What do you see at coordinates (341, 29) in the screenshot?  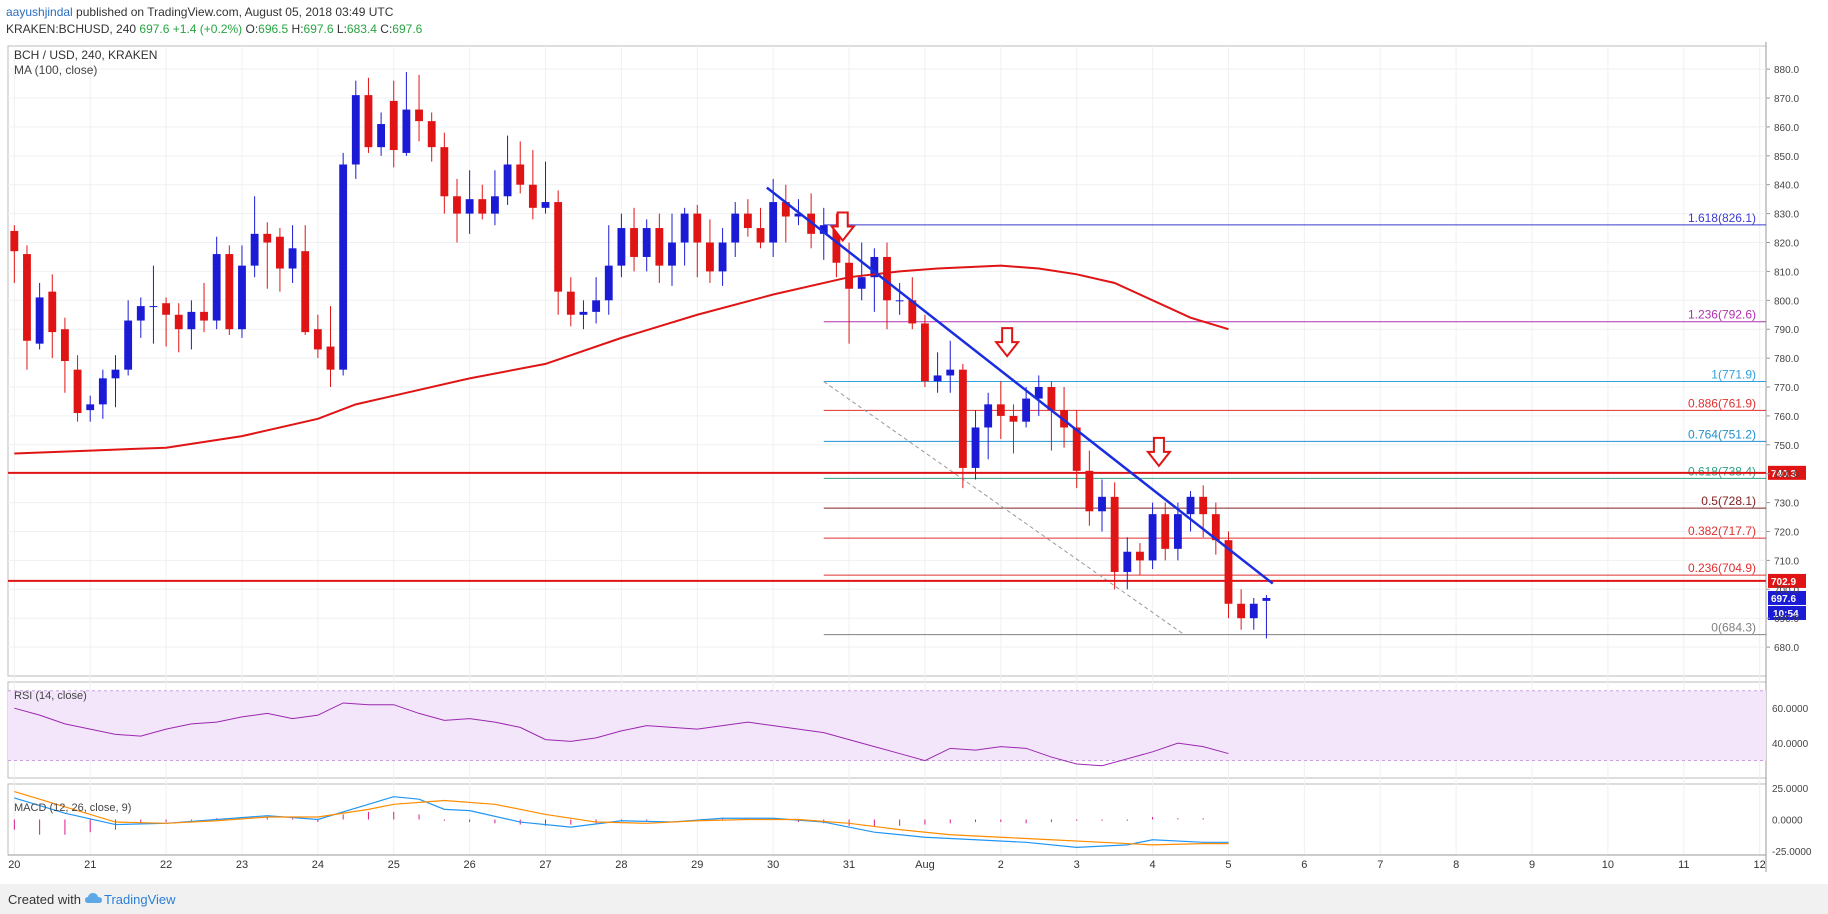 I see `low-label: L:` at bounding box center [341, 29].